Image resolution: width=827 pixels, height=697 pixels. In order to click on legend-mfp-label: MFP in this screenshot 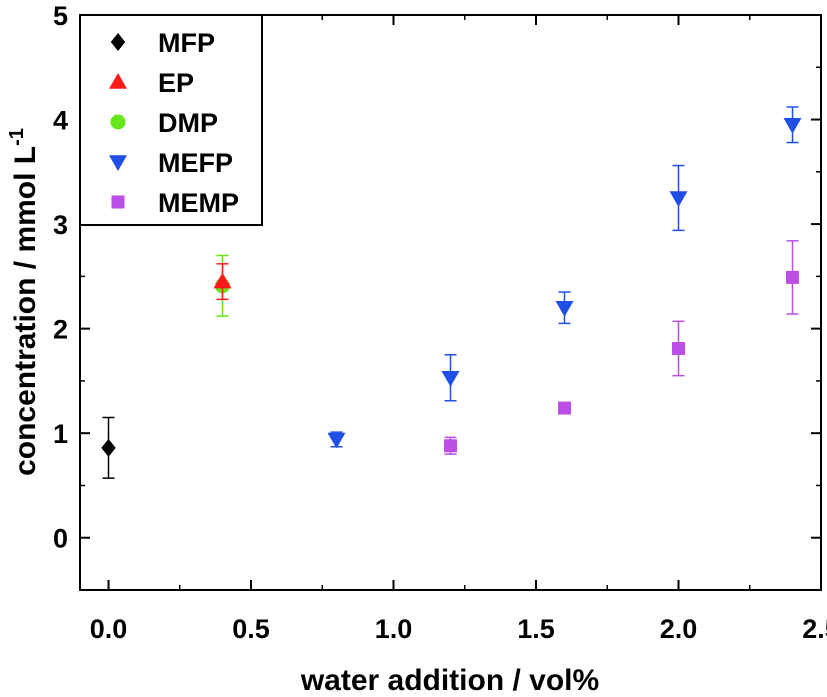, I will do `click(186, 43)`.